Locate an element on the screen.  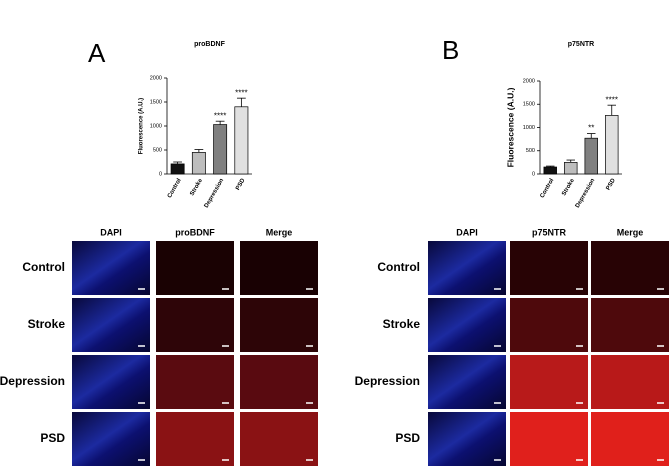
panel-letter: B is located at coordinates (450, 50).